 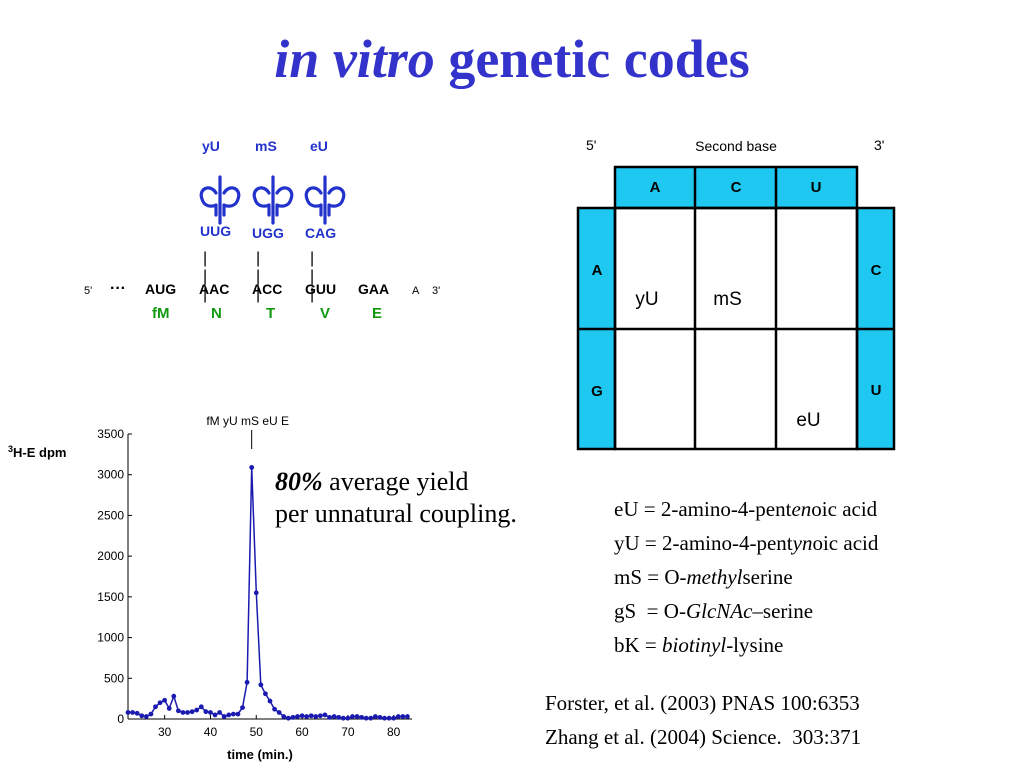 What do you see at coordinates (808, 420) in the screenshot?
I see `table-cell-eu: eU` at bounding box center [808, 420].